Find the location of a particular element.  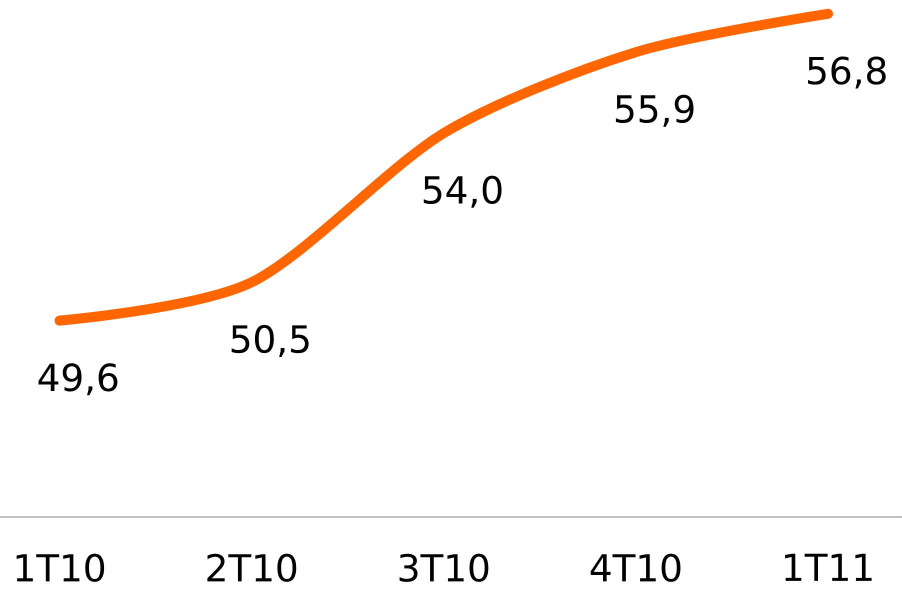

data-label: 56,8 is located at coordinates (847, 72).